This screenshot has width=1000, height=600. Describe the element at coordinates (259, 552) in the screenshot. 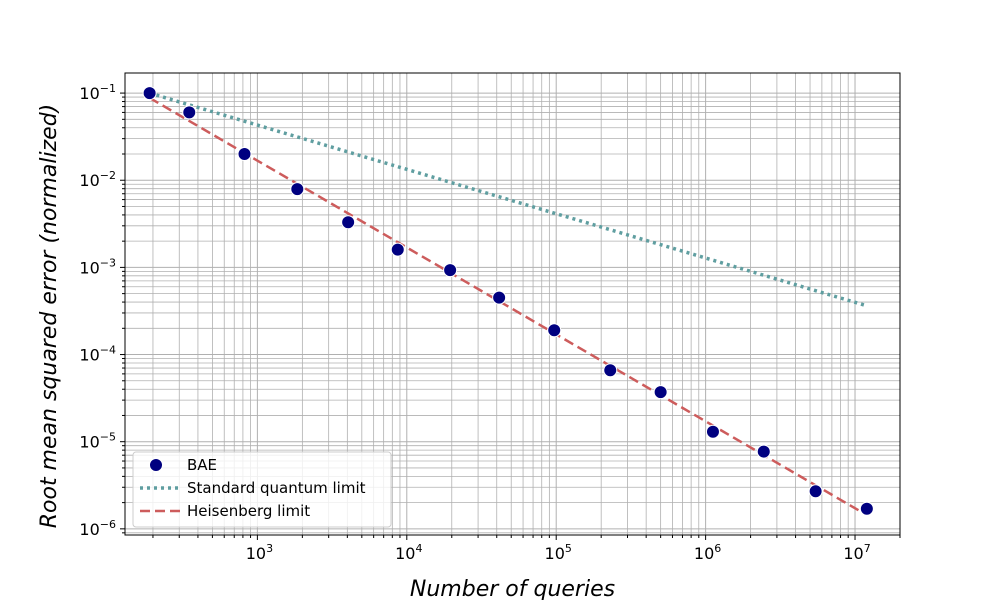

I see `x-tick-label: 10³` at that location.